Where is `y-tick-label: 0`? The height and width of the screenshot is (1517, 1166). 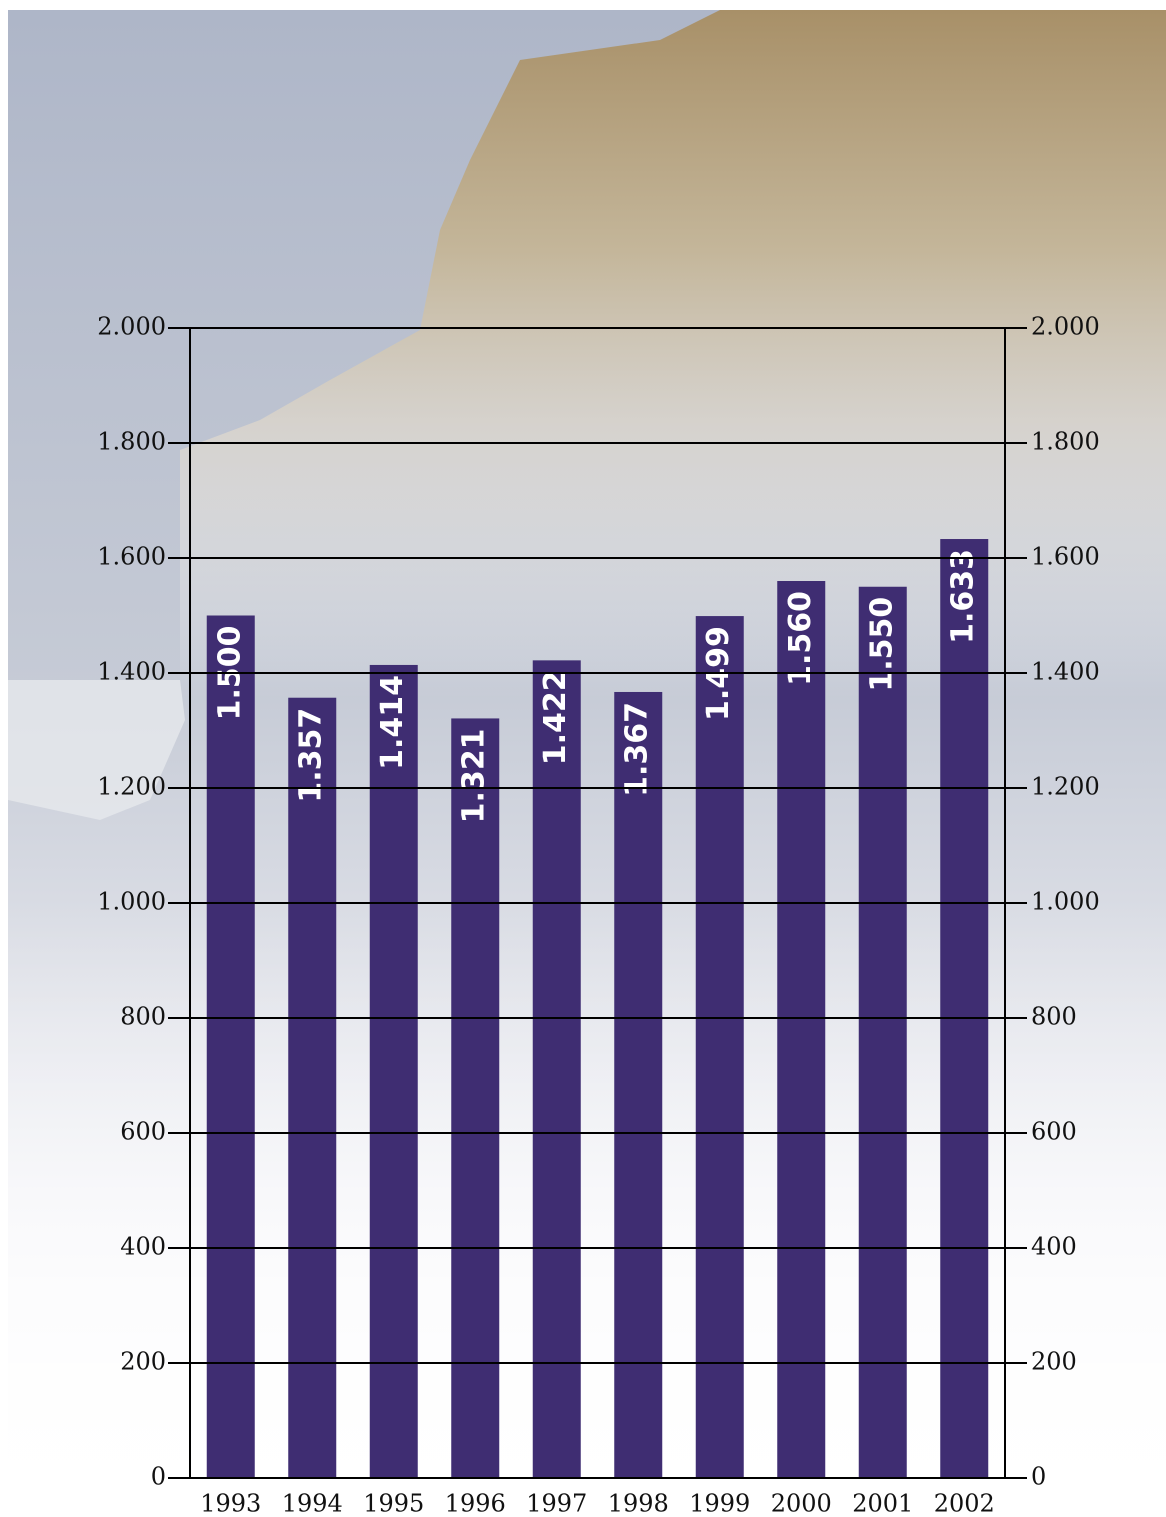 y-tick-label: 0 is located at coordinates (158, 1477).